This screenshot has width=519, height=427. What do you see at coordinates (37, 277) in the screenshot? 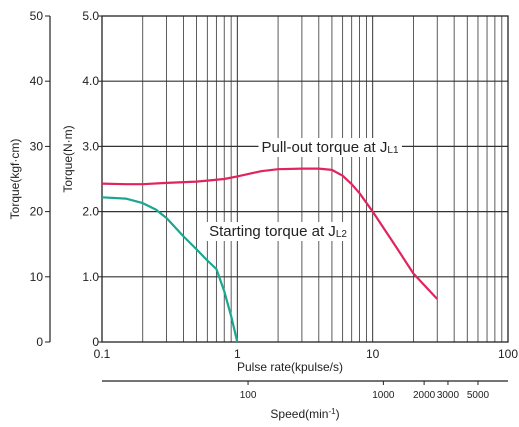
I see `y-tick-label-kgf: 10` at bounding box center [37, 277].